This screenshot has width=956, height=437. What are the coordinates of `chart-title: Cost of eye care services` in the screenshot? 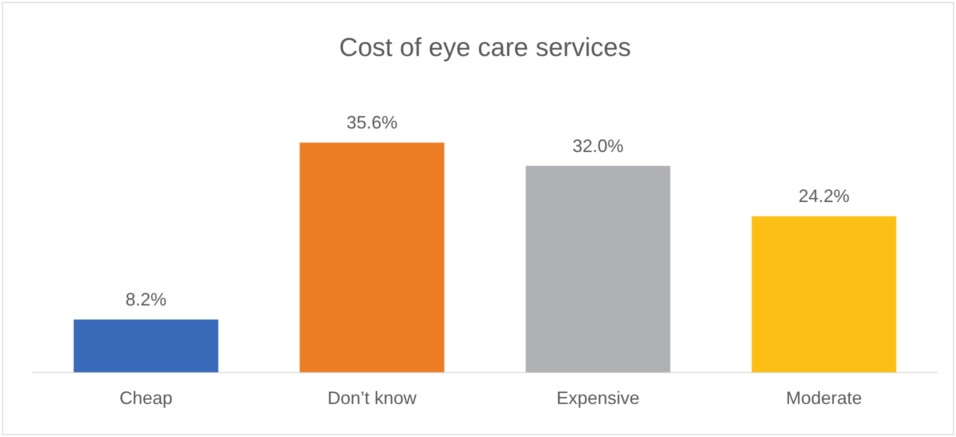 It's located at (485, 47).